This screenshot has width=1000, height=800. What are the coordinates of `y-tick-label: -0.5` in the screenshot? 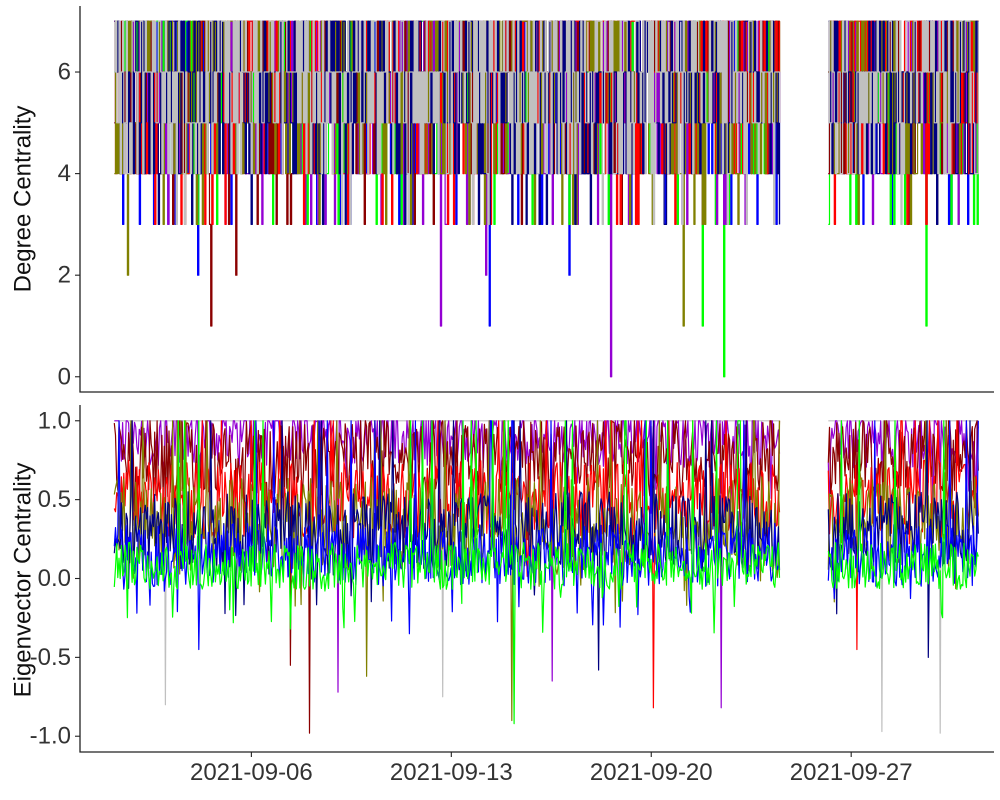 It's located at (50, 657).